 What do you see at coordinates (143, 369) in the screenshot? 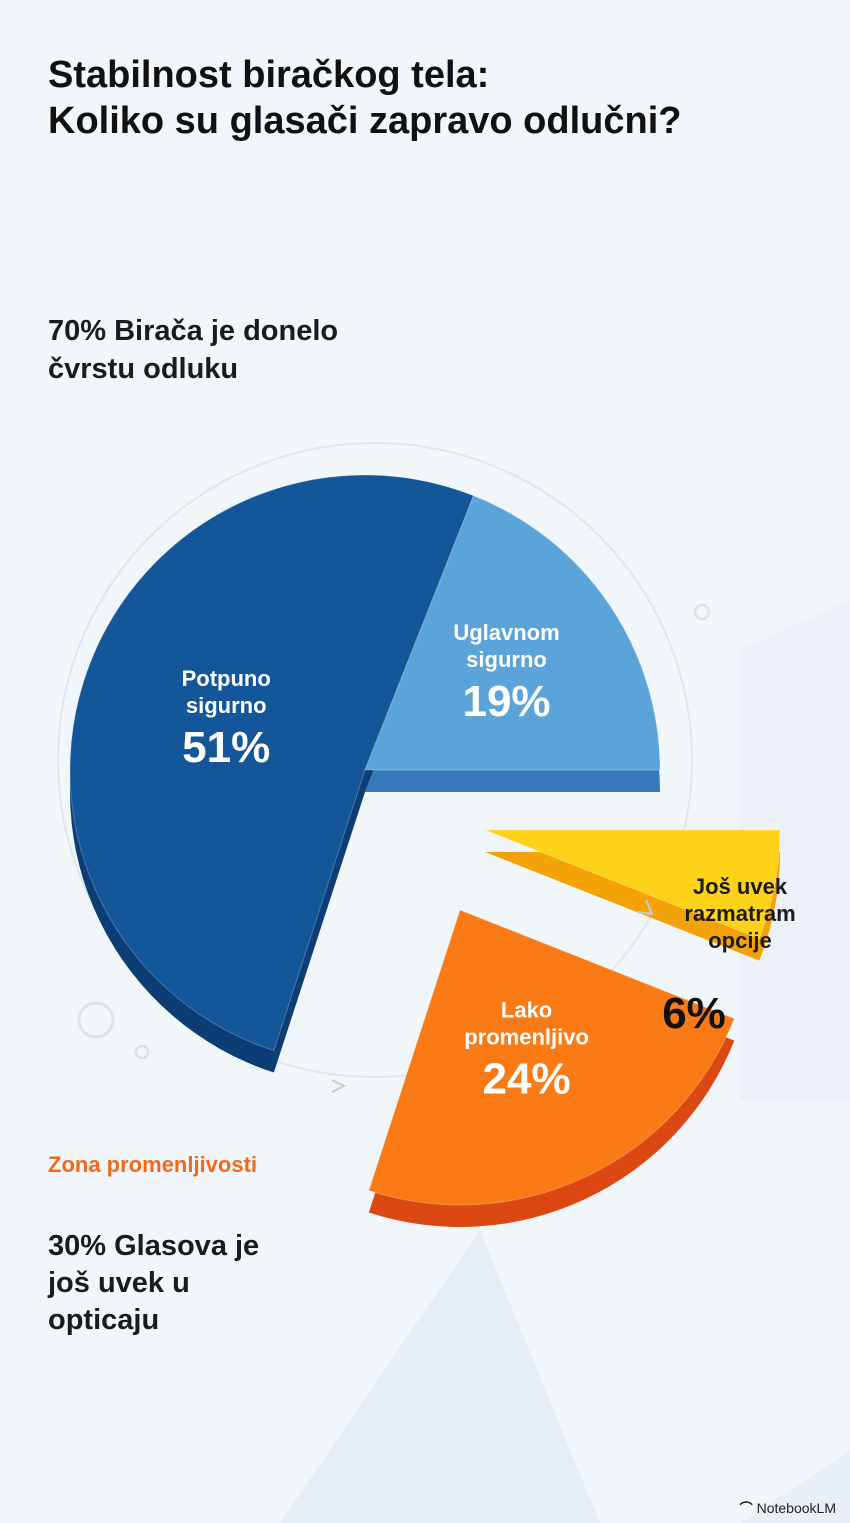
I see `decided-line-2: čvrstu odluku` at bounding box center [143, 369].